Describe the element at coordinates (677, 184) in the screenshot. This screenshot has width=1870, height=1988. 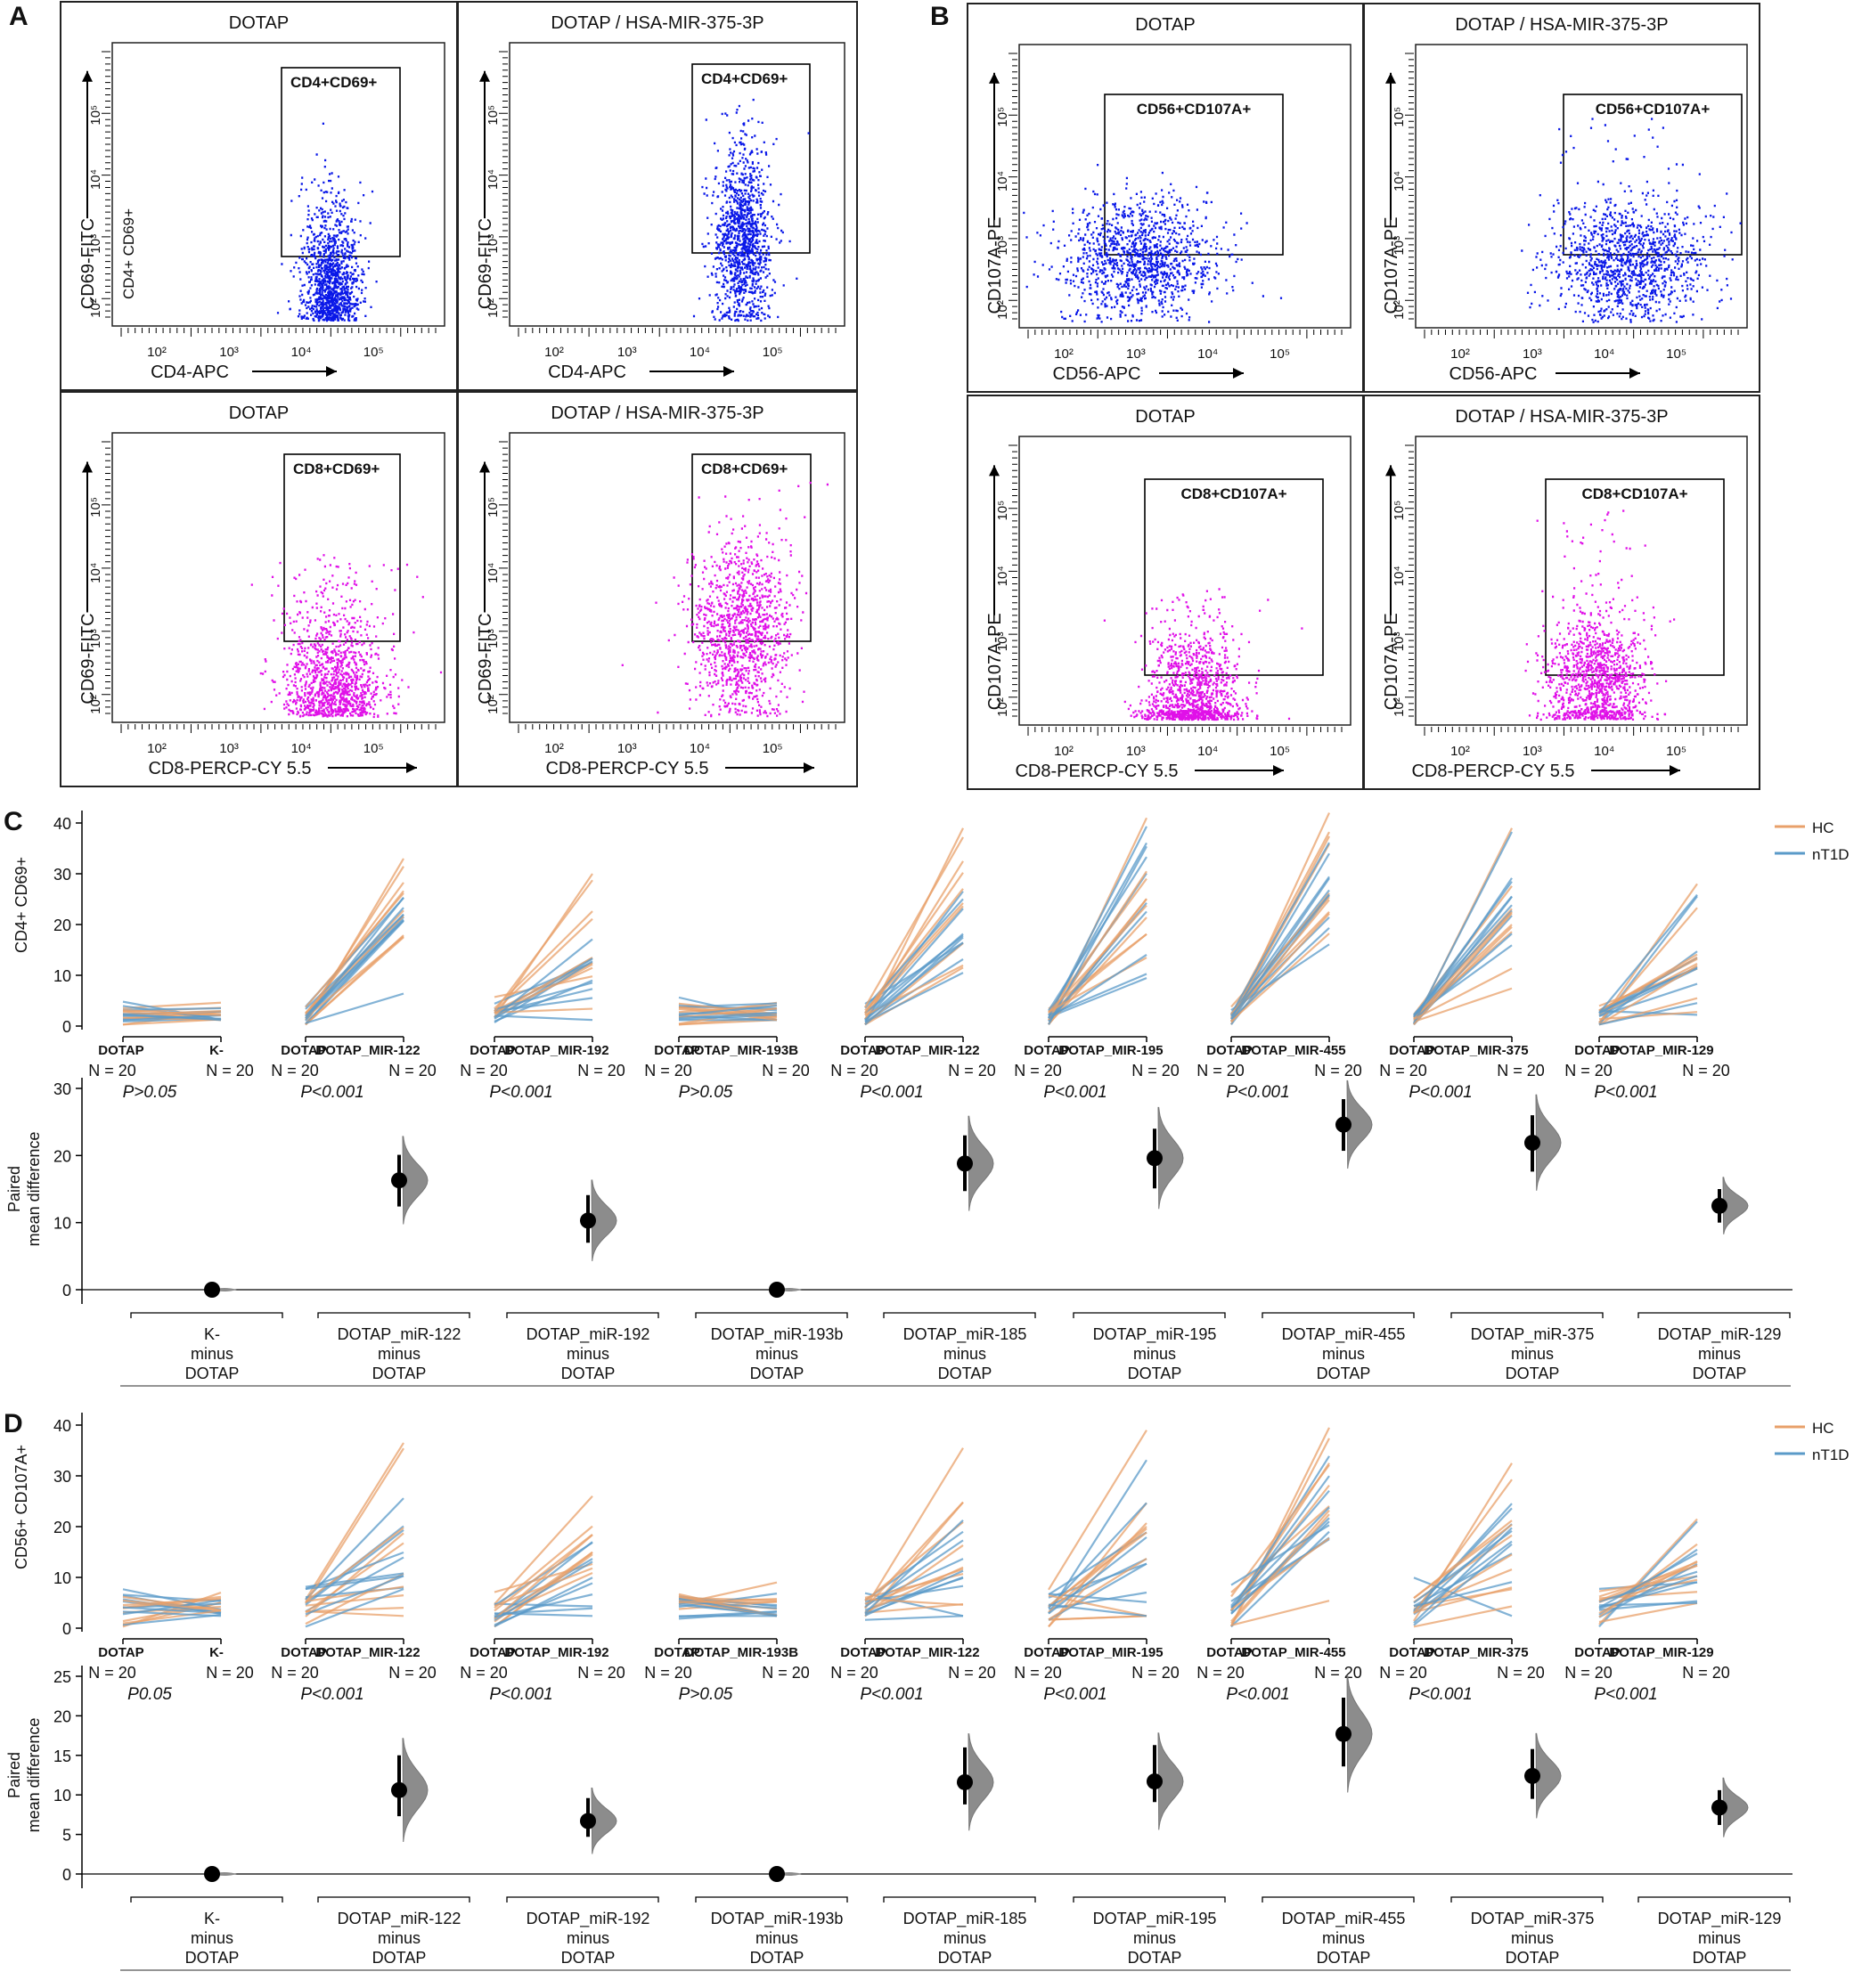
I see `flow-plot-area` at that location.